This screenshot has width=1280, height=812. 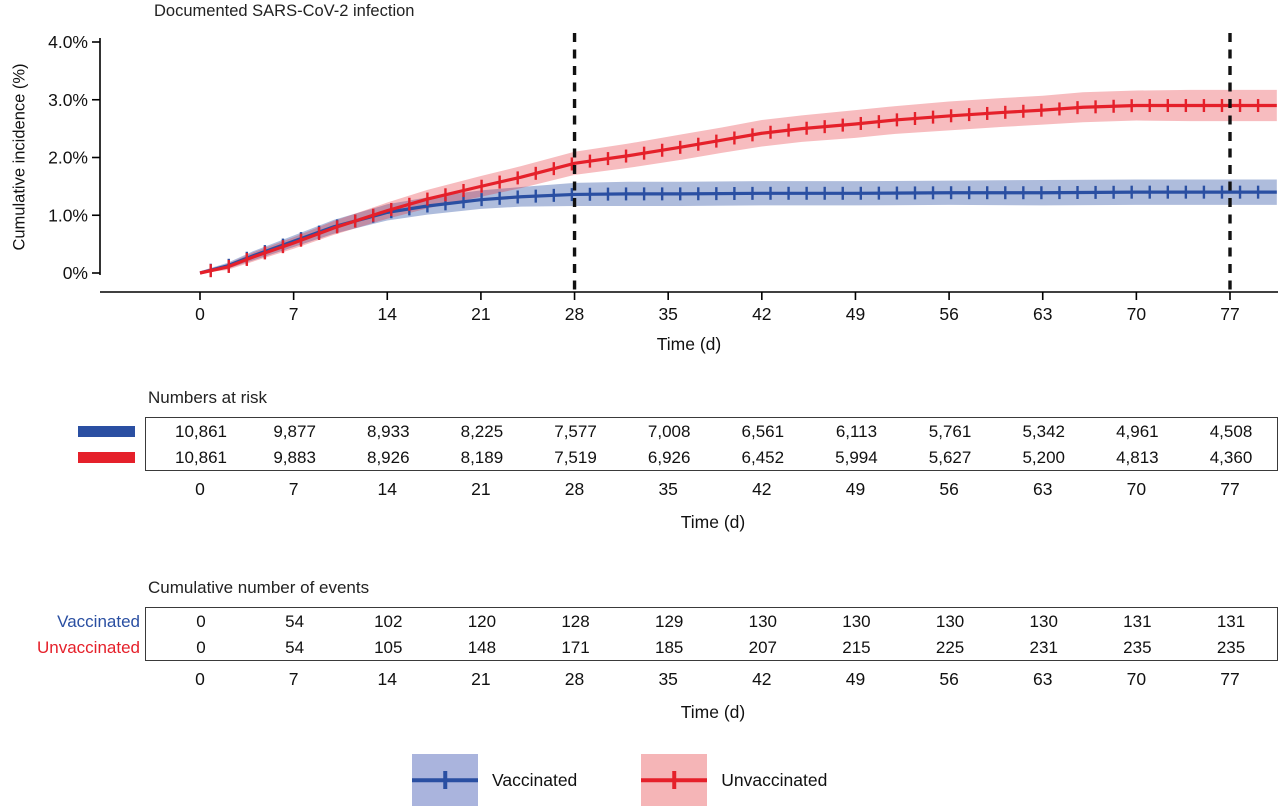 What do you see at coordinates (481, 679) in the screenshot?
I see `axis-tick-label: 21` at bounding box center [481, 679].